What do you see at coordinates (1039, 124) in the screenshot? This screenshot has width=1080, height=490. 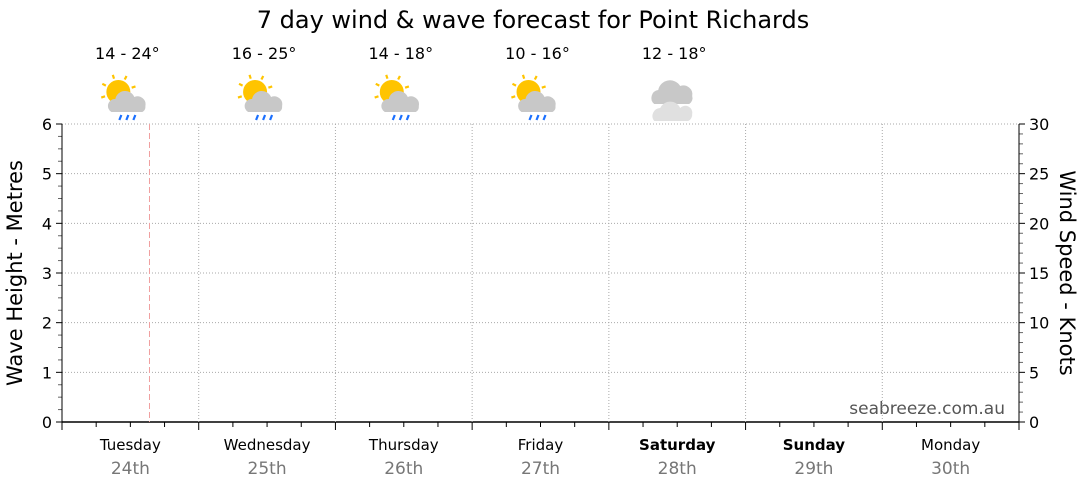 I see `y2-tick-label: 30` at bounding box center [1039, 124].